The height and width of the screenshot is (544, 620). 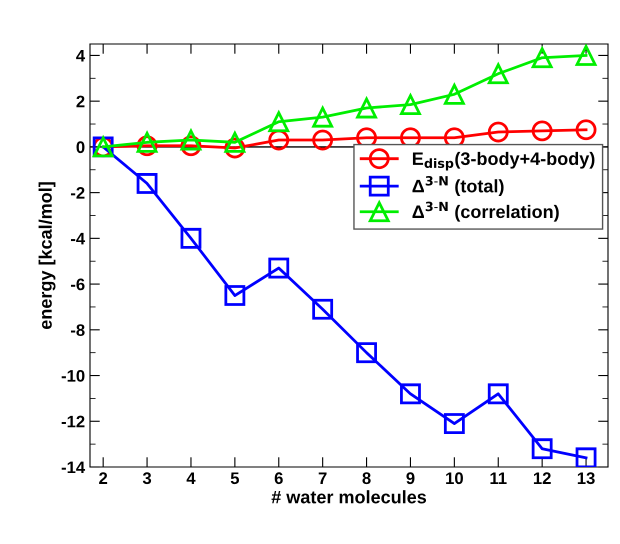 I want to click on y-tick-label: 4, so click(x=81, y=56).